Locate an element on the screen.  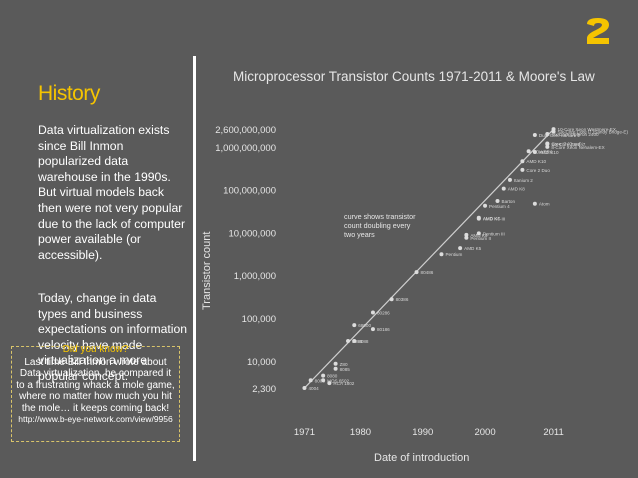
data-point-label: 8008 is located at coordinates (320, 380).